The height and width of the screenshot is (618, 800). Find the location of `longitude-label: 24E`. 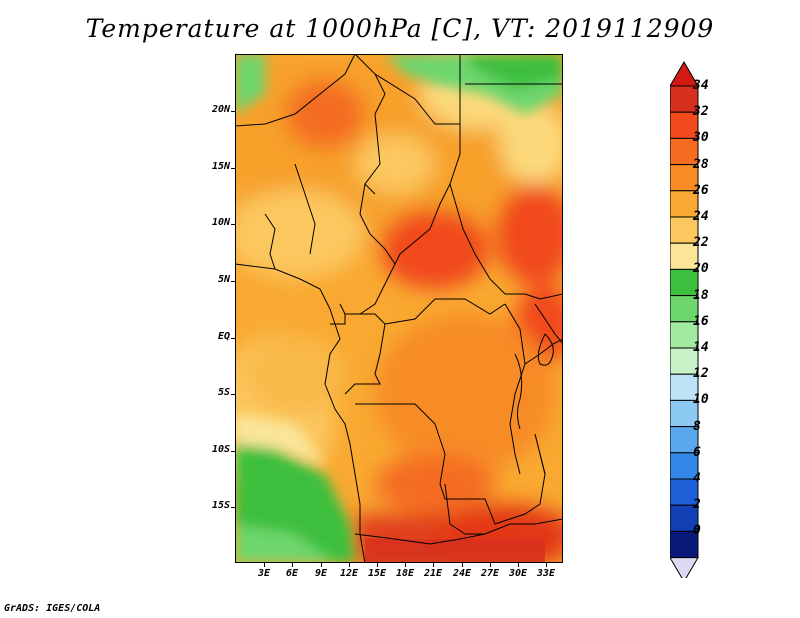

longitude-label: 24E is located at coordinates (462, 573).